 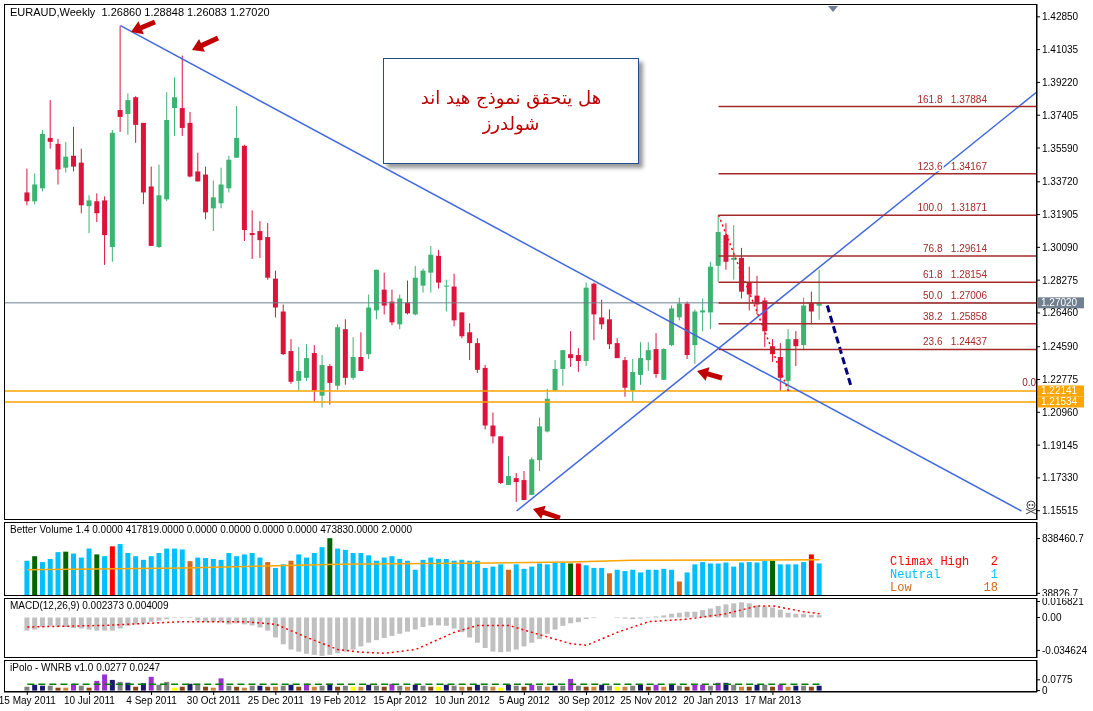 What do you see at coordinates (1060, 148) in the screenshot?
I see `y-tick-label: 1.35590` at bounding box center [1060, 148].